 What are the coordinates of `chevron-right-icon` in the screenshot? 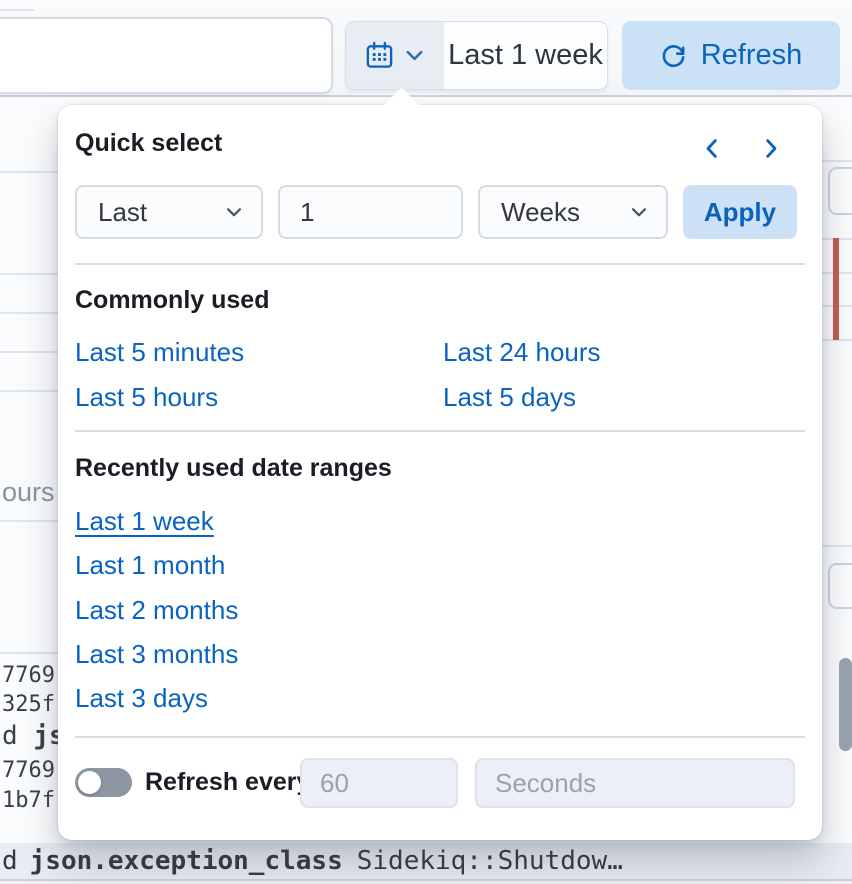 It's located at (770, 148).